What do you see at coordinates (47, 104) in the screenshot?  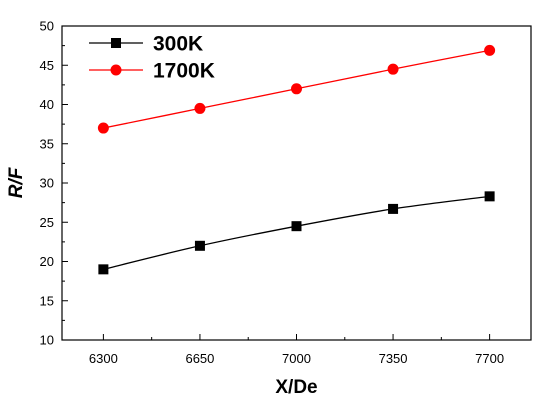 I see `y-tick-label: 40` at bounding box center [47, 104].